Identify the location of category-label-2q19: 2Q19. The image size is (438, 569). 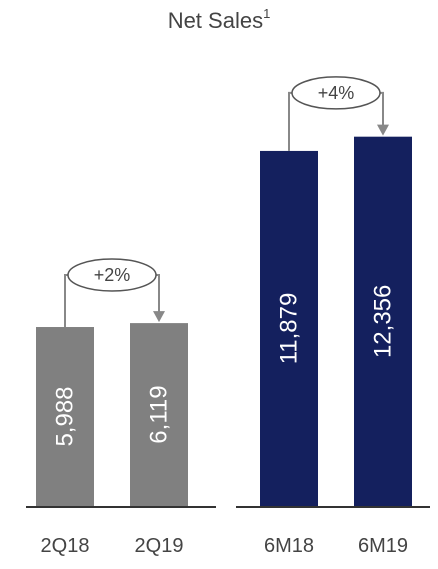
(159, 546).